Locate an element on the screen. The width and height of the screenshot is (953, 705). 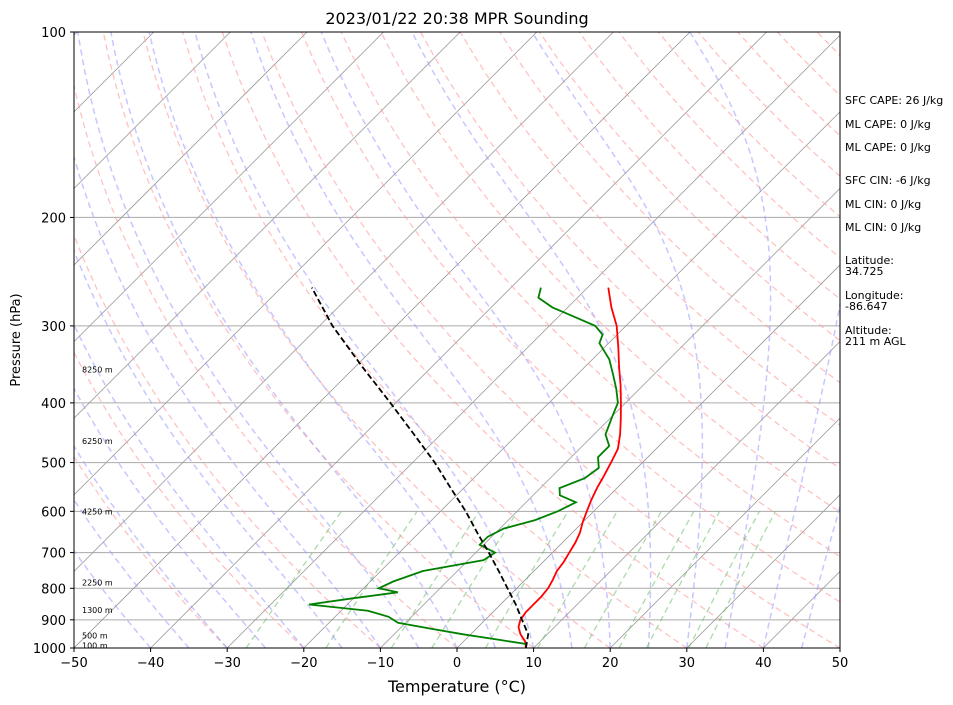
y-tick-label: 400 is located at coordinates (53, 404).